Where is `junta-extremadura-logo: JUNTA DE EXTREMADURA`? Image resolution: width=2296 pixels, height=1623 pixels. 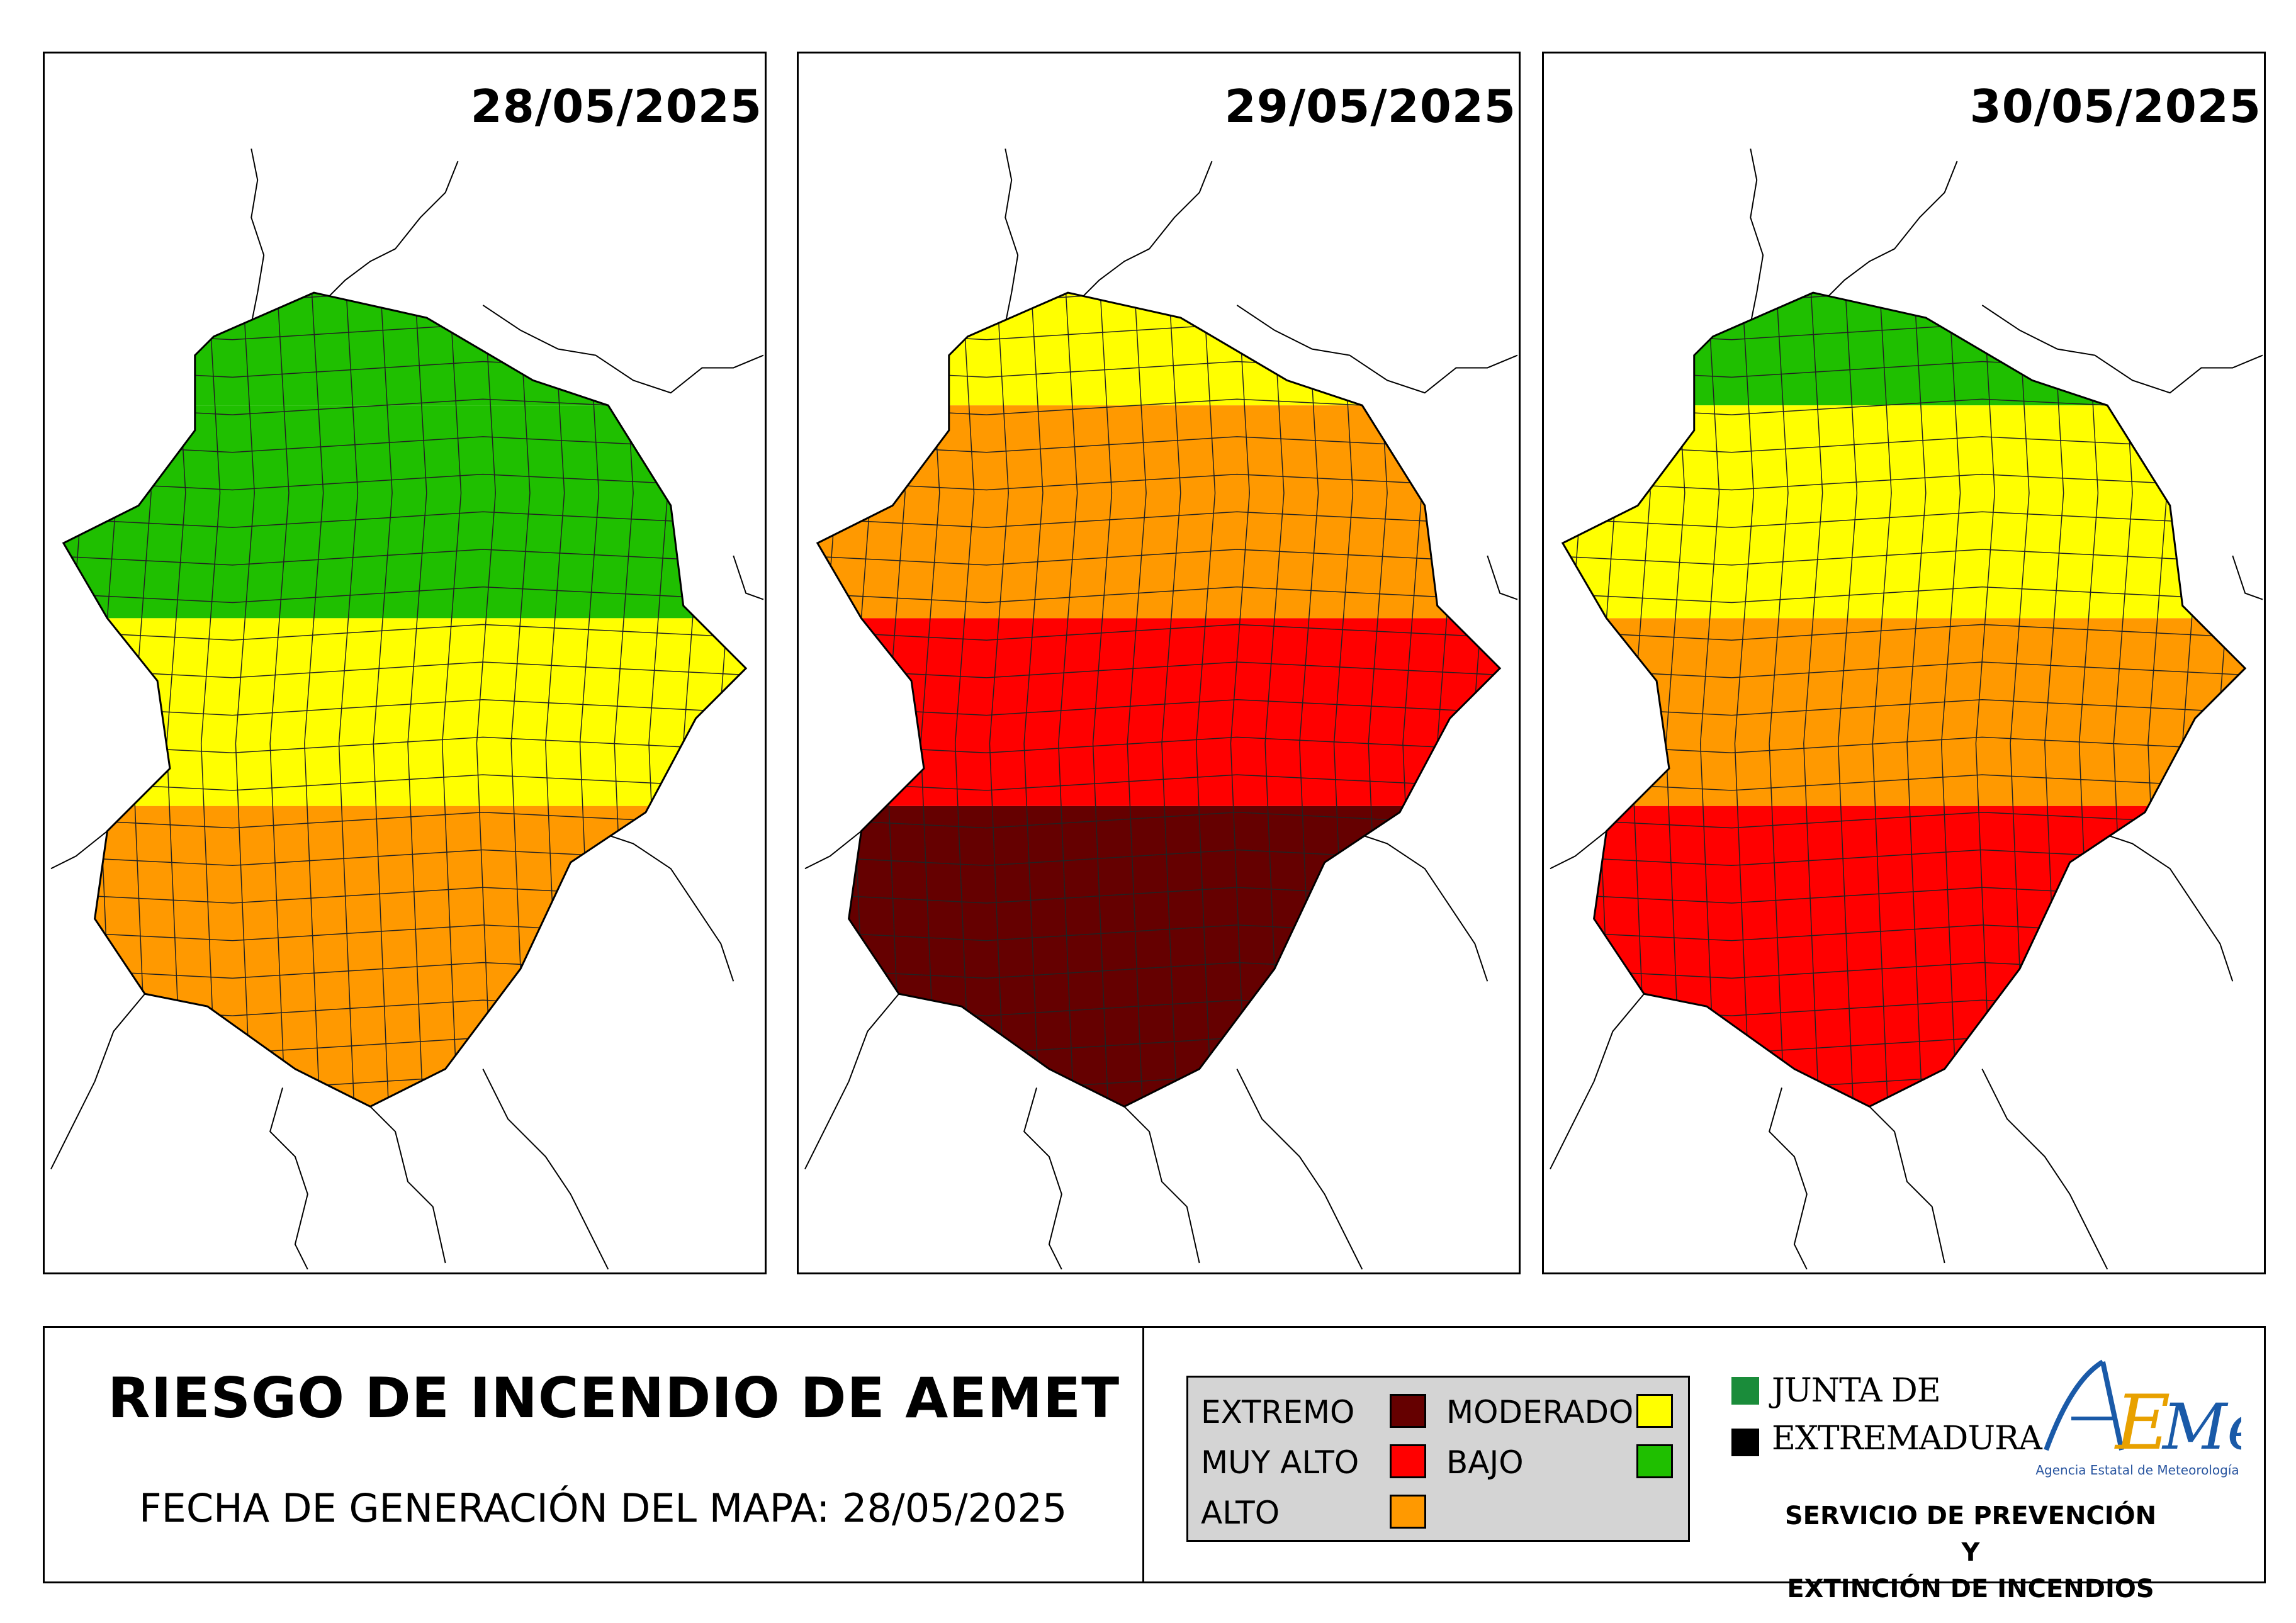 junta-extremadura-logo: JUNTA DE EXTREMADURA is located at coordinates (1887, 1428).